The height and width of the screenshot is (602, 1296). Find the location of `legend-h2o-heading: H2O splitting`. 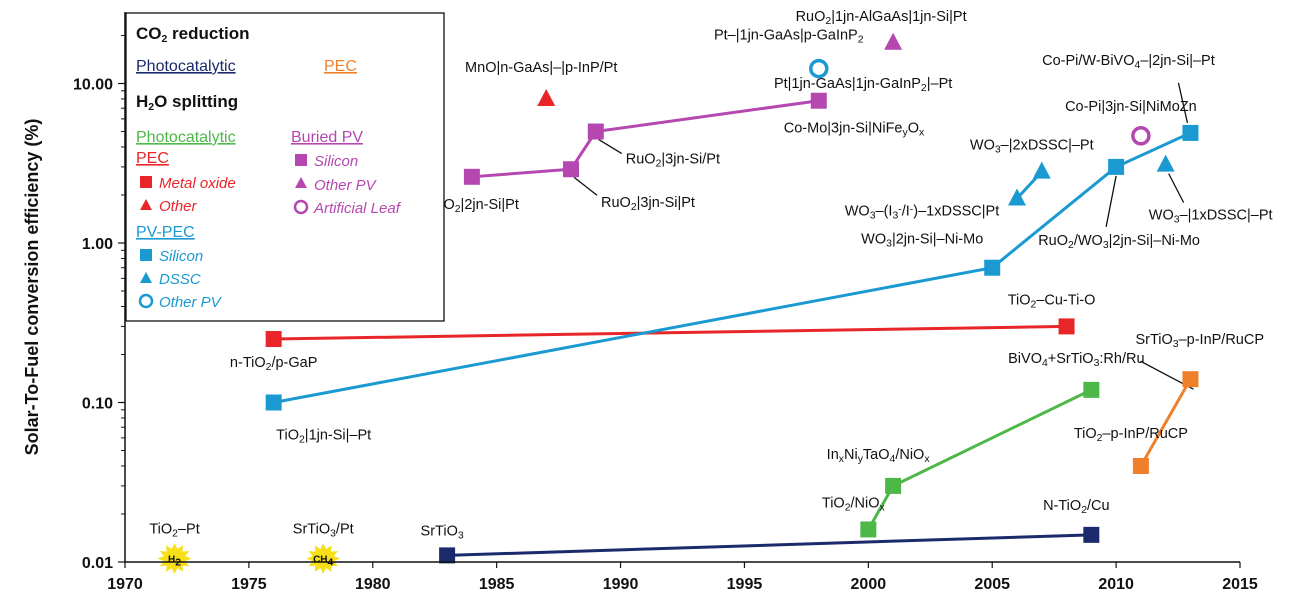

legend-h2o-heading: H2O splitting is located at coordinates (187, 102).